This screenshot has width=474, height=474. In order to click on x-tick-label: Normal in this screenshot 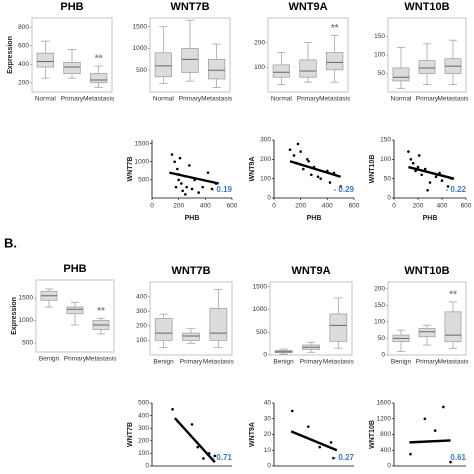, I will do `click(46, 99)`.